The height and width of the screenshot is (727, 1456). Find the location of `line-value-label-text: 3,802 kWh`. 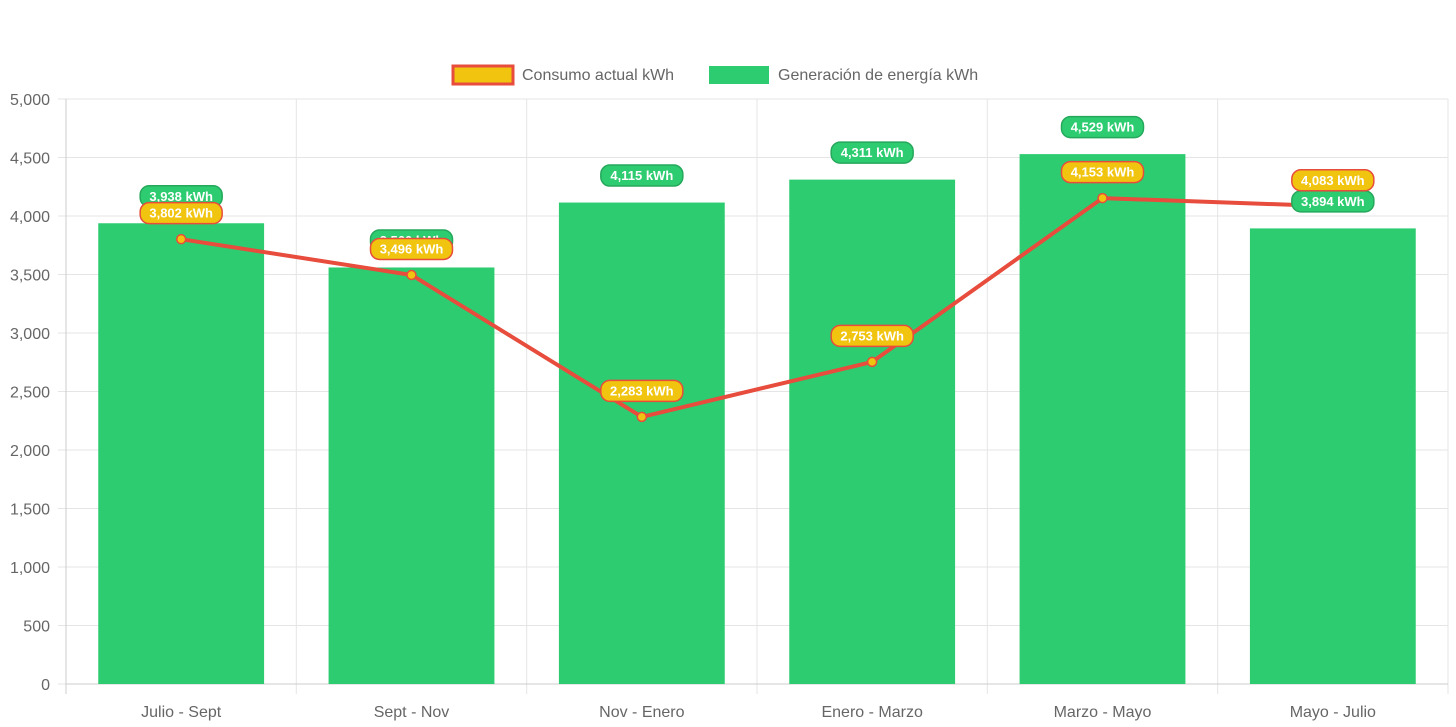

line-value-label-text: 3,802 kWh is located at coordinates (181, 213).